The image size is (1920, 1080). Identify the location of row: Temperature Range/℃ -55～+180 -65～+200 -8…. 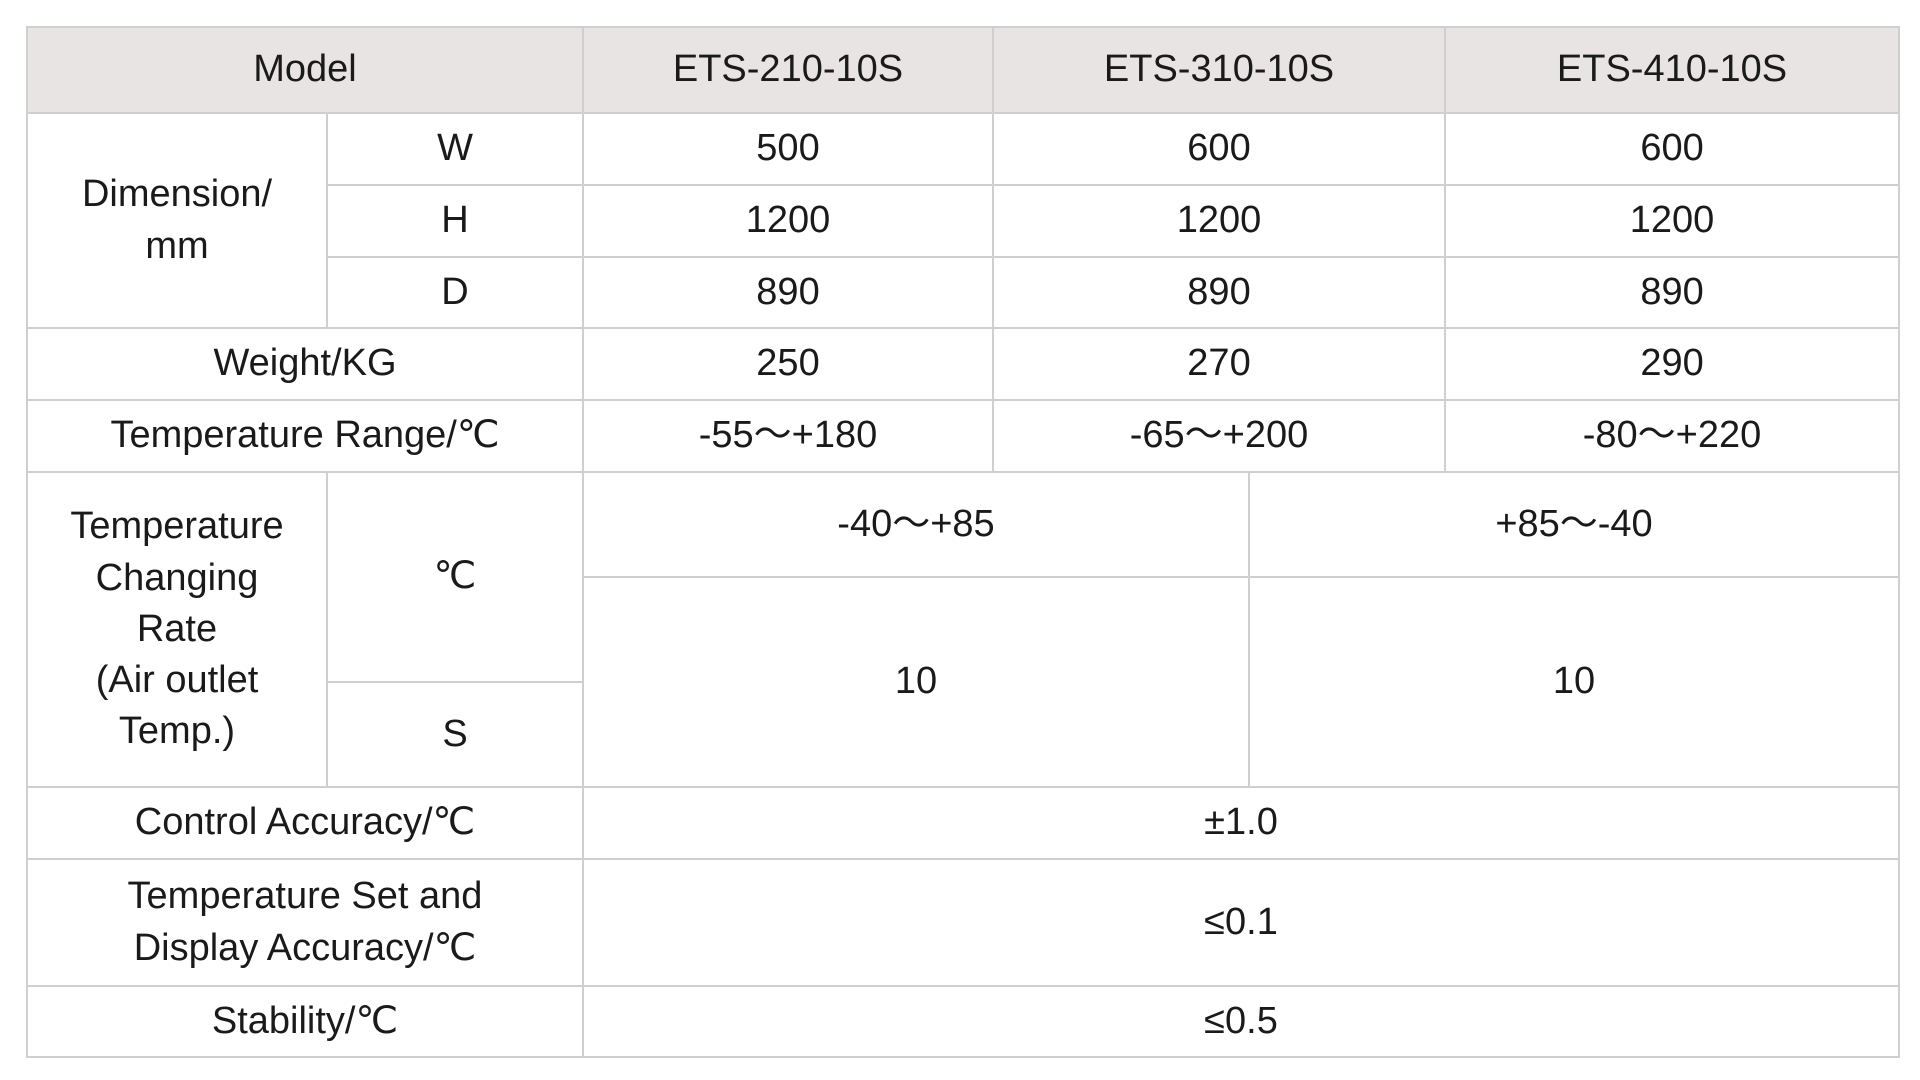
(963, 436).